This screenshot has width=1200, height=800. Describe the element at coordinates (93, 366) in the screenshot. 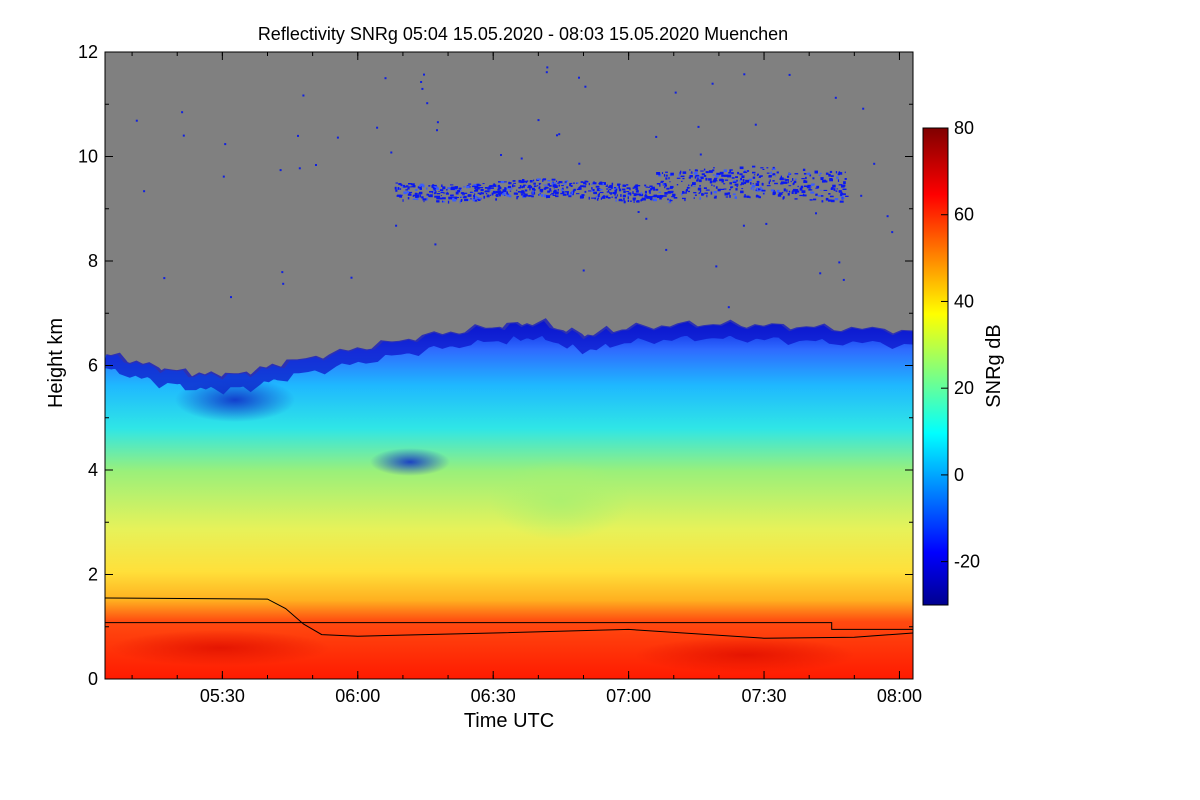

I see `y-tick-label: 6` at that location.